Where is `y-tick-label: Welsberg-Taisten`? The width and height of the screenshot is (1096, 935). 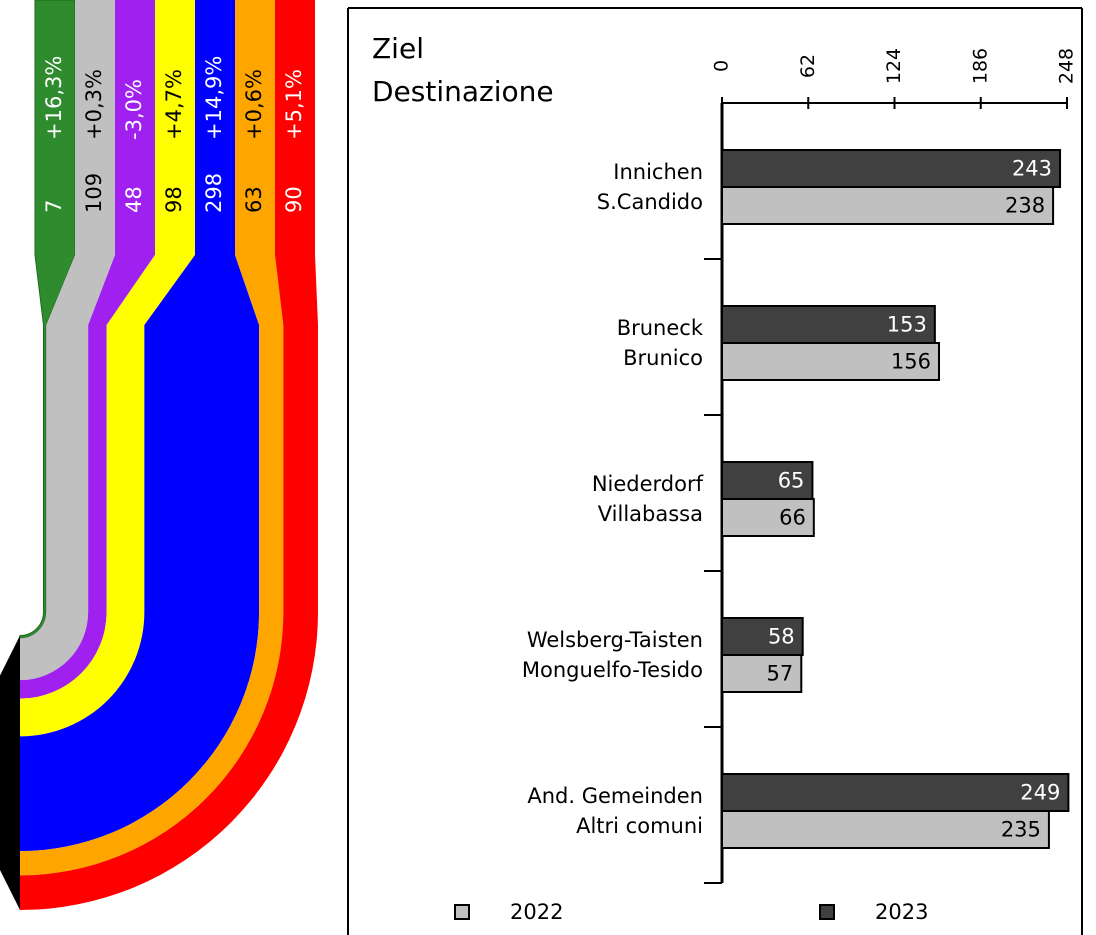
y-tick-label: Welsberg-Taisten is located at coordinates (615, 640).